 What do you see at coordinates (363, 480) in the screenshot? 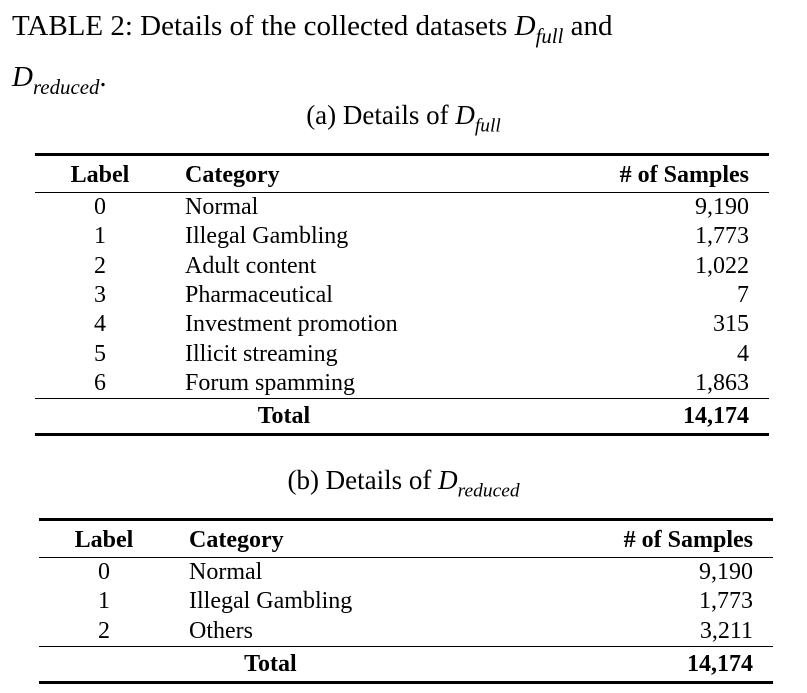
I see `subtable-b-caption-text: (b) Details of` at bounding box center [363, 480].